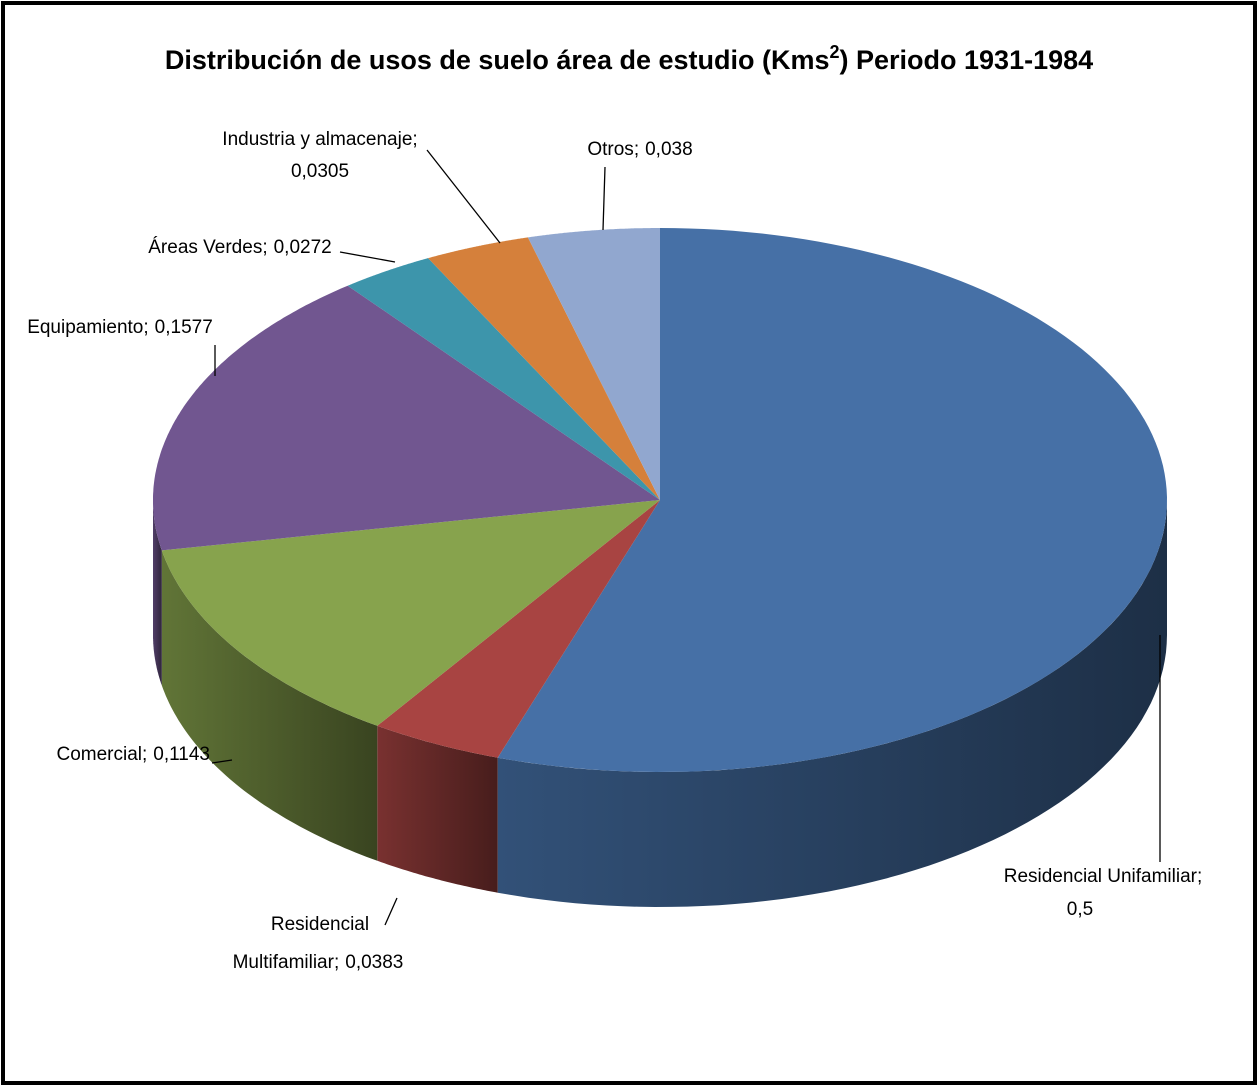  What do you see at coordinates (317, 139) in the screenshot?
I see `label-category: Industria y almacenaje` at bounding box center [317, 139].